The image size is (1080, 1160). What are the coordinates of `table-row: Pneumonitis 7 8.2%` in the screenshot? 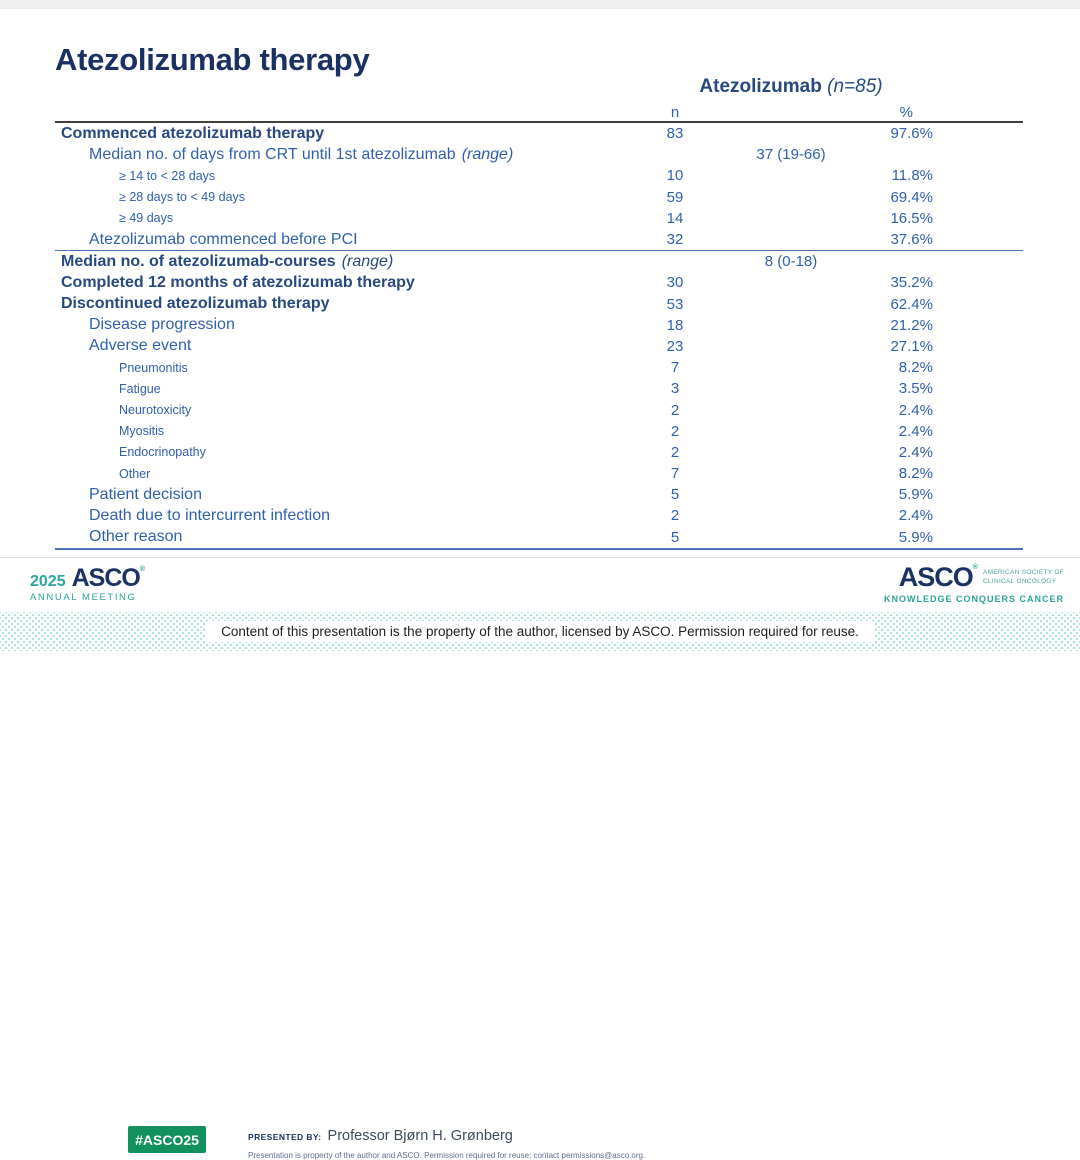 It's located at (539, 367).